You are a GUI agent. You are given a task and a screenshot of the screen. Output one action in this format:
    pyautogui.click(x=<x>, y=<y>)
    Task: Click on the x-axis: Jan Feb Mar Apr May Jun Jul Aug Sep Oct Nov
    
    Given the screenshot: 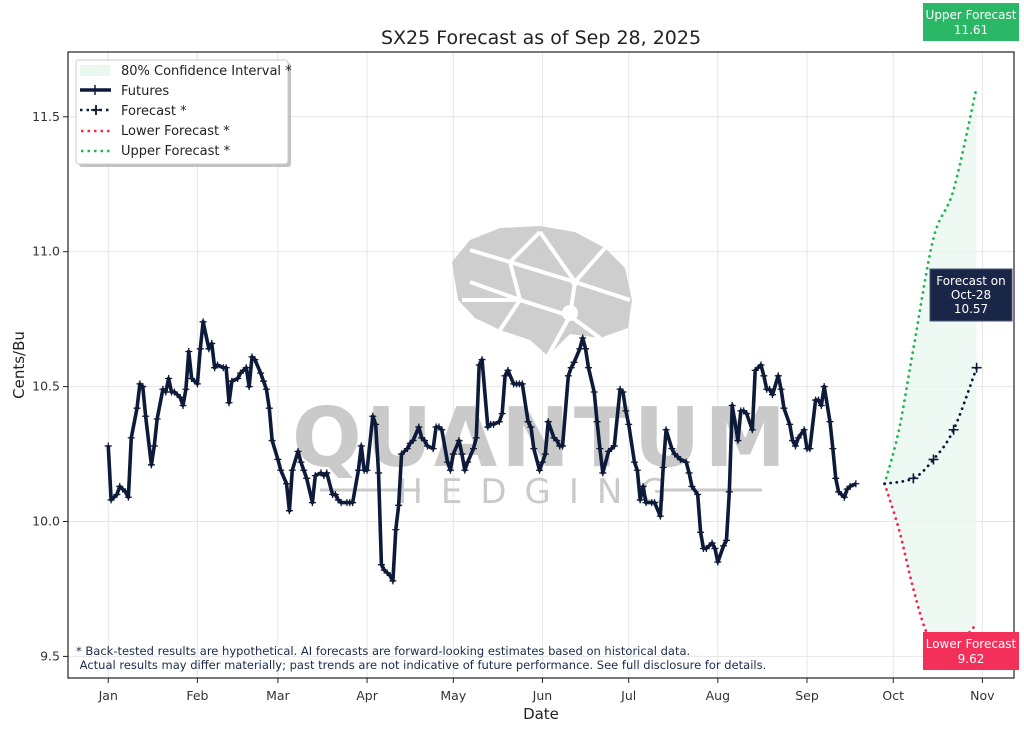 What is the action you would take?
    pyautogui.click(x=546, y=690)
    